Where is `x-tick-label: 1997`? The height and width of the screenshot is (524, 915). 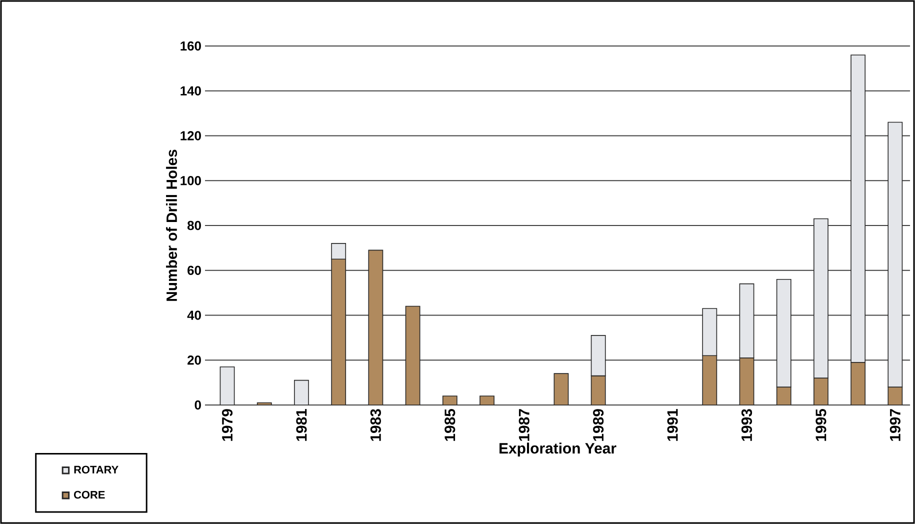
x-tick-label: 1997 is located at coordinates (895, 425).